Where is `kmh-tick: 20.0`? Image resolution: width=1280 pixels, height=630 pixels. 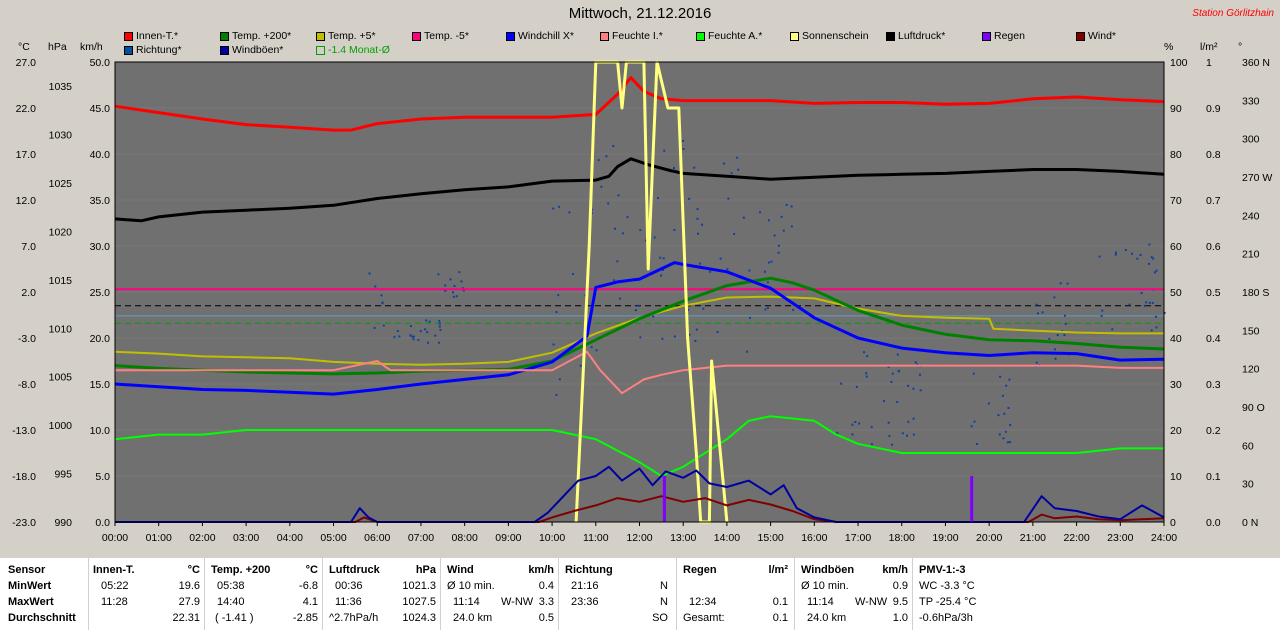 kmh-tick: 20.0 is located at coordinates (100, 339).